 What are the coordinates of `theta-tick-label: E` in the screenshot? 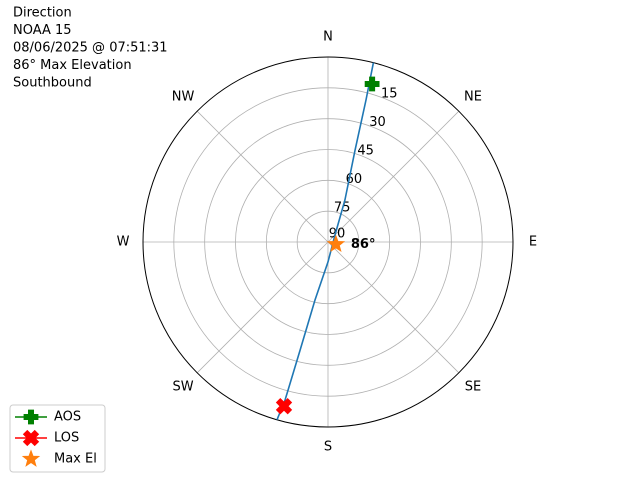 It's located at (533, 242).